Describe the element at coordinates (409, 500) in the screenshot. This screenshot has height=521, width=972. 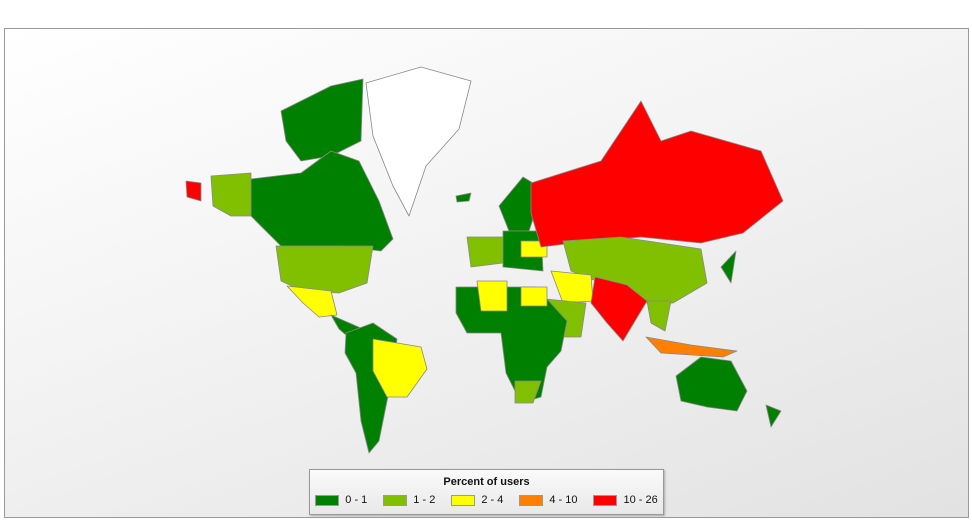
I see `legend-item: 1 - 2` at that location.